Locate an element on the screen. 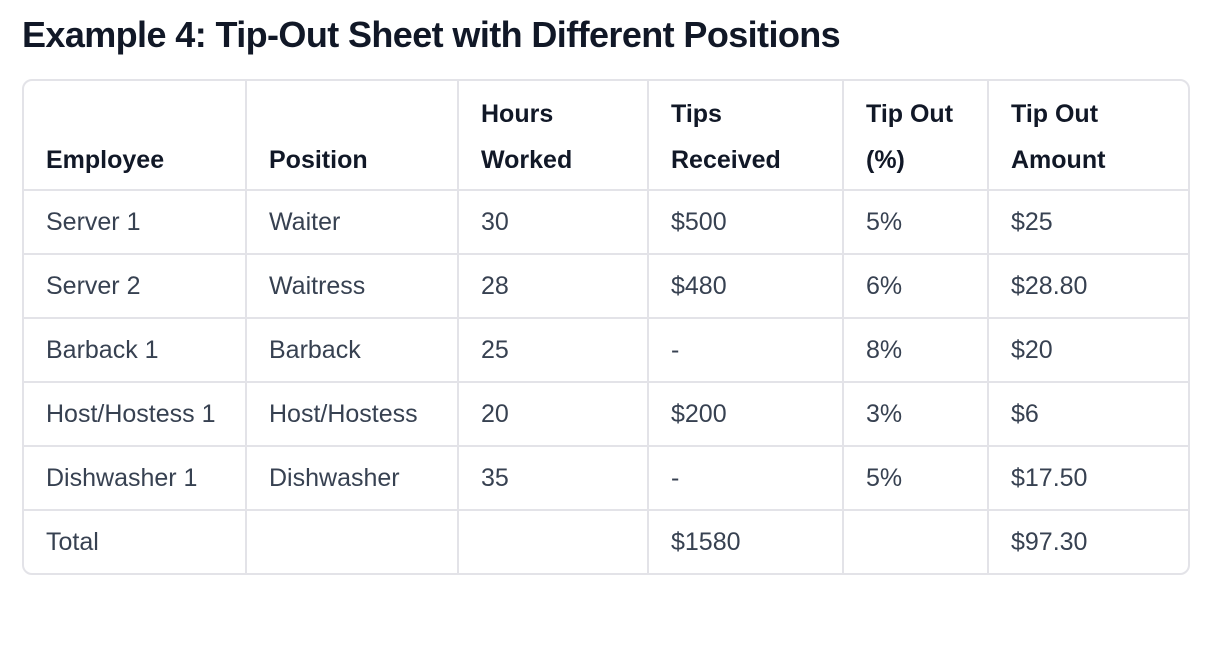 Image resolution: width=1218 pixels, height=648 pixels. table-row: Server 2 Waitress 28 $480 6% $28.80 is located at coordinates (606, 286).